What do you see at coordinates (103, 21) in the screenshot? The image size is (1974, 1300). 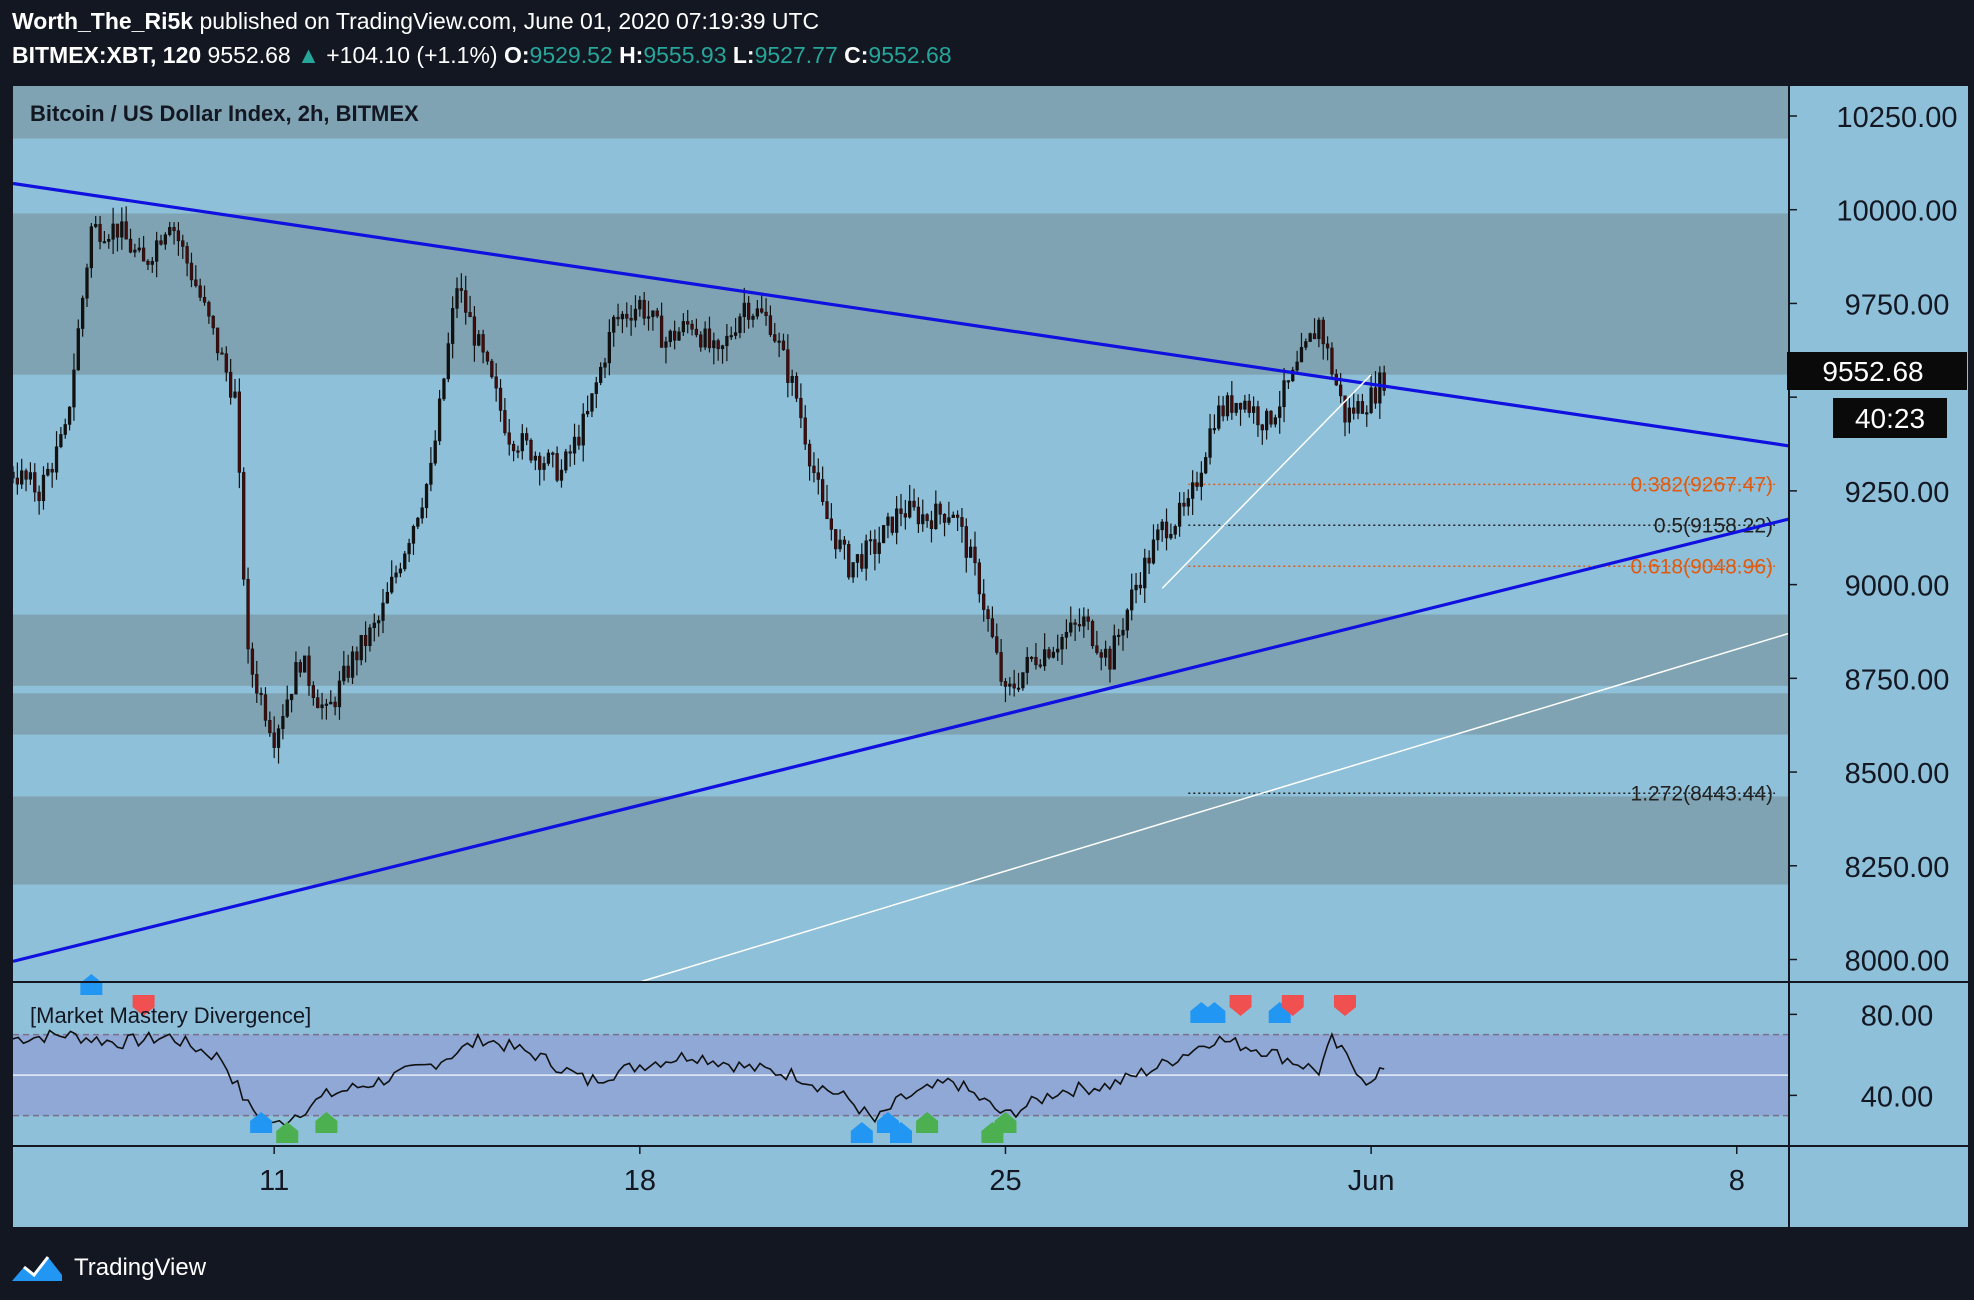 I see `author-name: Worth_The_Ri5k` at bounding box center [103, 21].